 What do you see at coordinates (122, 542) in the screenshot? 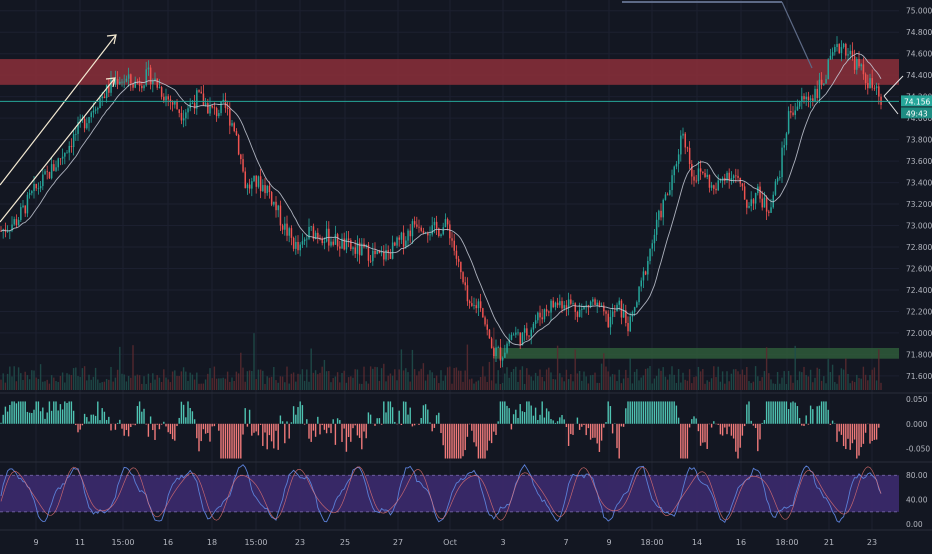
I see `time-tick-label: 15:00` at bounding box center [122, 542].